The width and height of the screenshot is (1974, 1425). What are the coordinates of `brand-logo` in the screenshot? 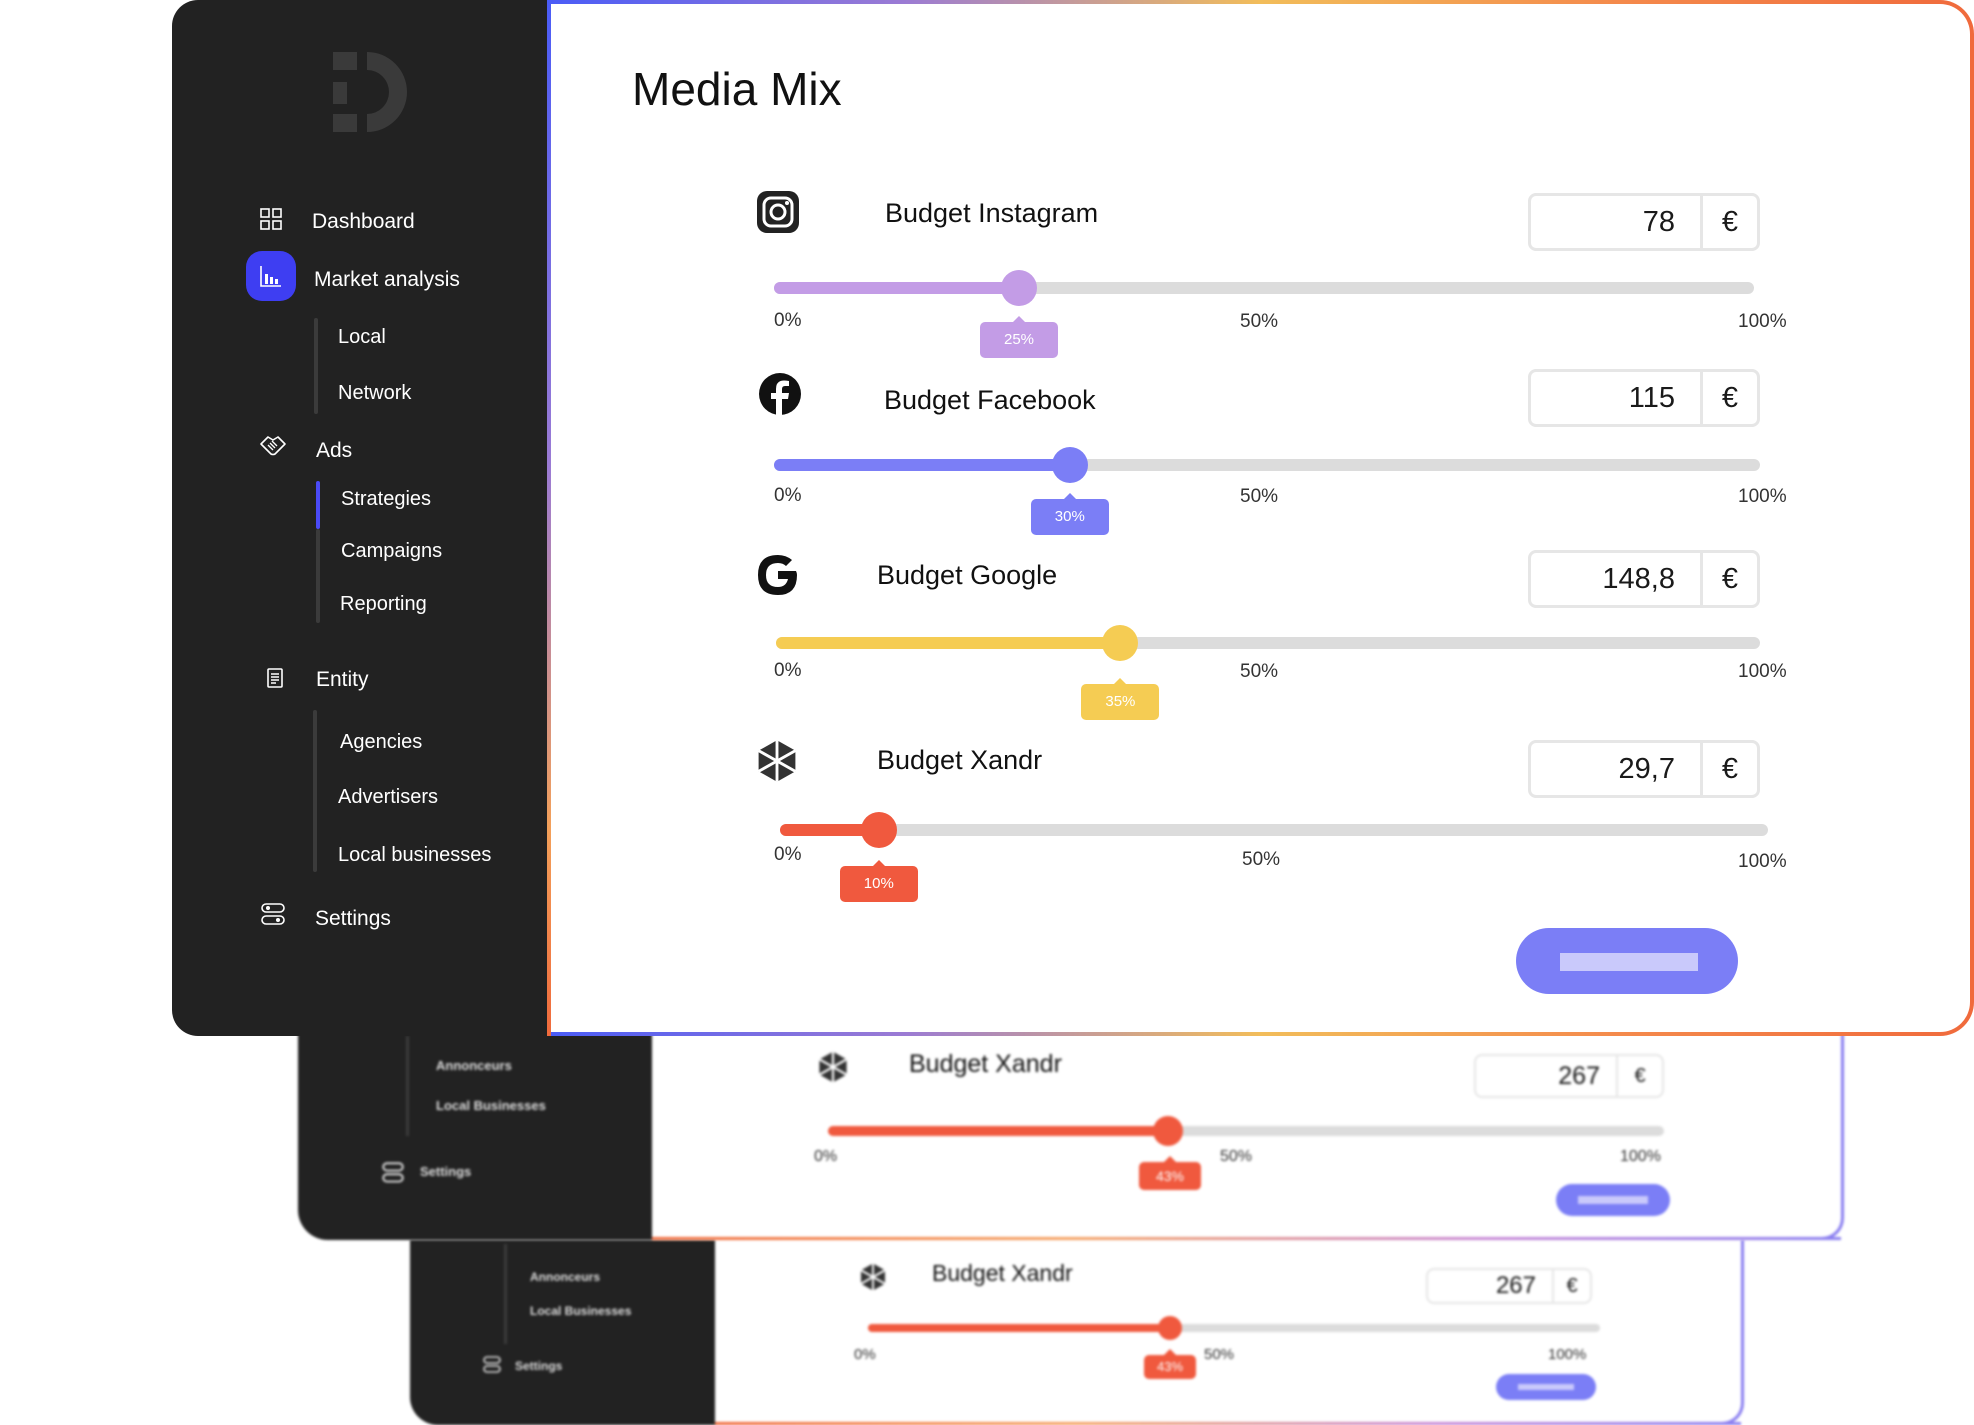 It's located at (370, 92).